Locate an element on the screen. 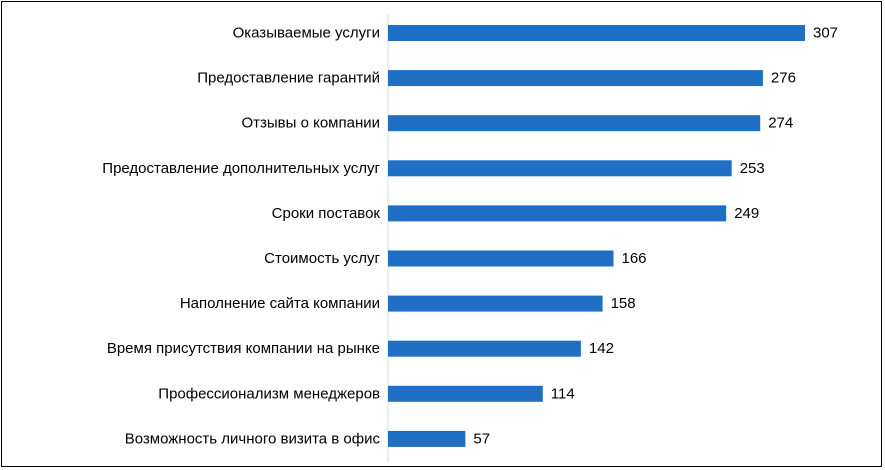  value-label: 142 is located at coordinates (601, 348).